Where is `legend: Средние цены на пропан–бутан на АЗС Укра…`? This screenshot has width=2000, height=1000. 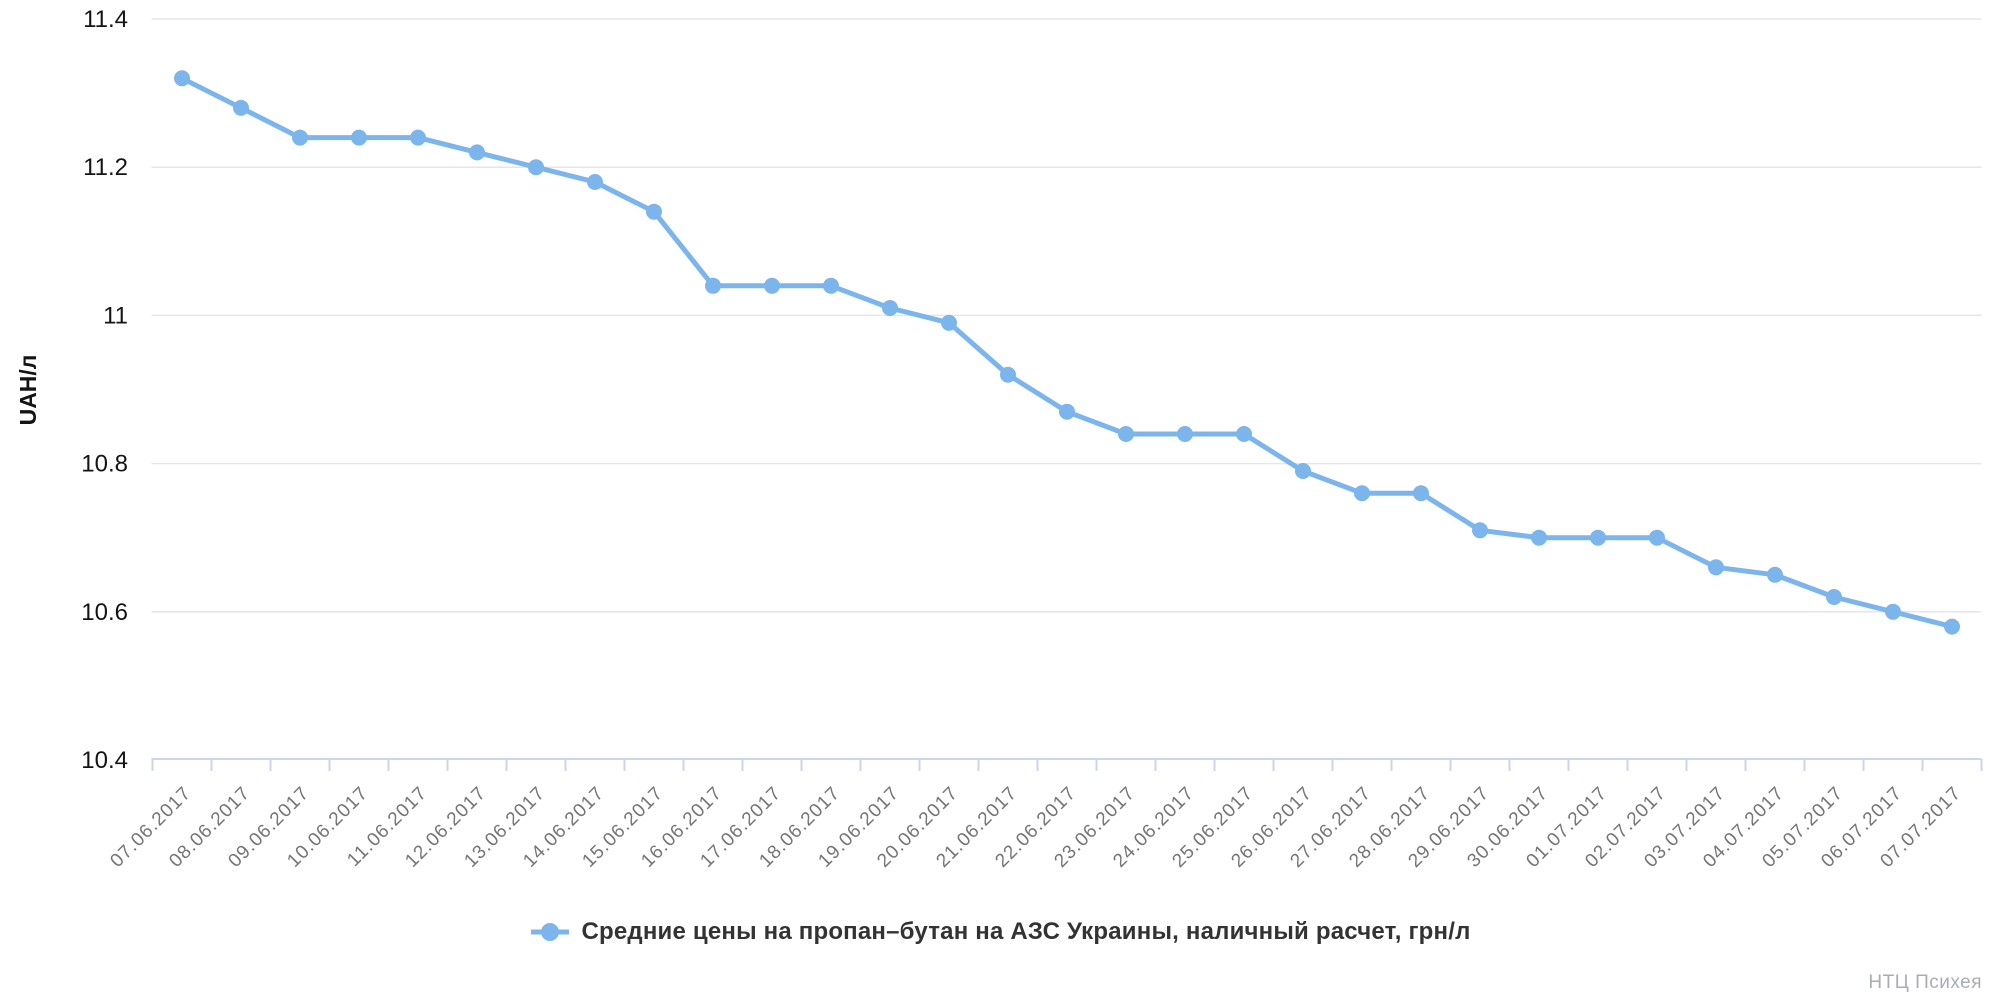 legend: Средние цены на пропан–бутан на АЗС Укра… is located at coordinates (1000, 932).